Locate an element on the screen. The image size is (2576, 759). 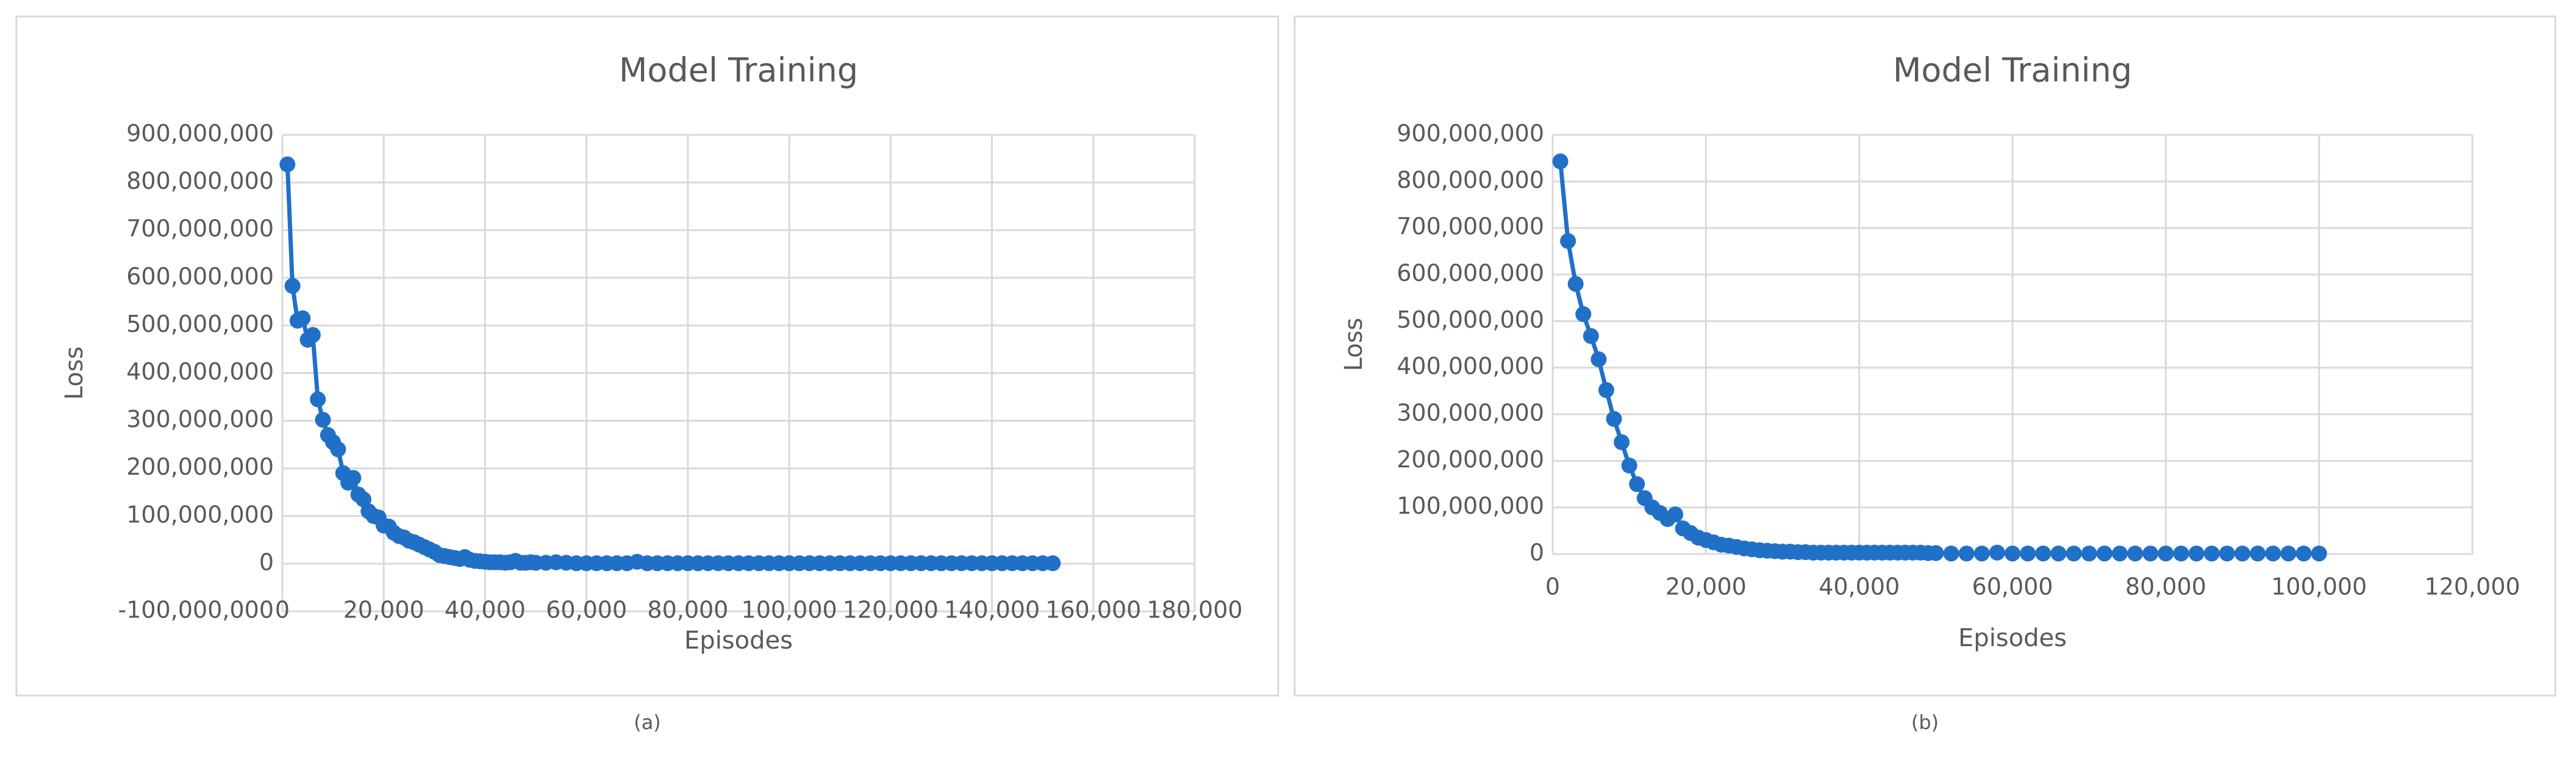
y-tick-label: -100,000,000 is located at coordinates (196, 610).